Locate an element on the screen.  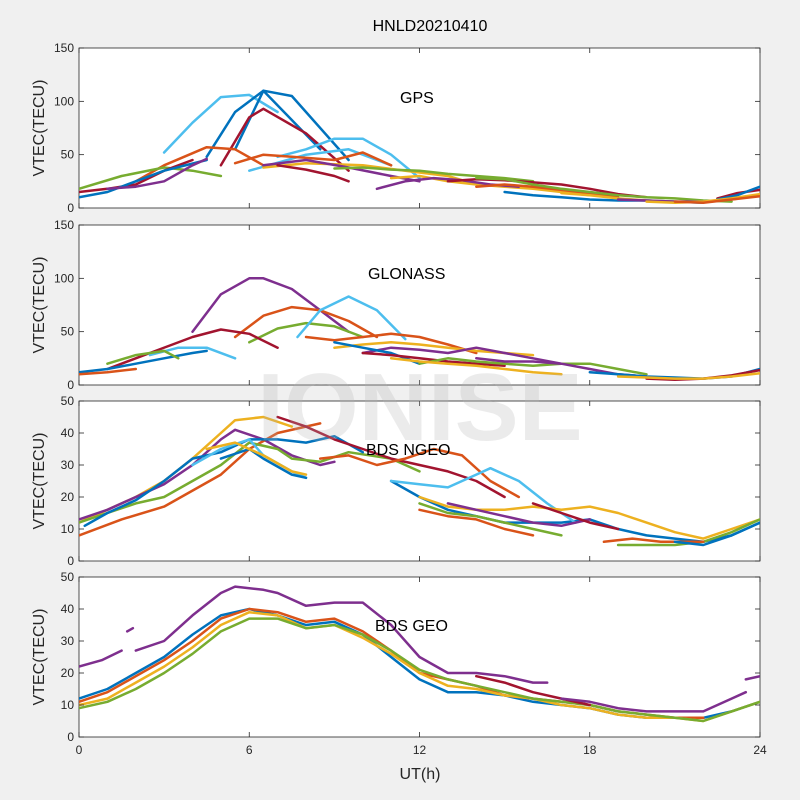
panel-annotation: GLONASS is located at coordinates (406, 274).